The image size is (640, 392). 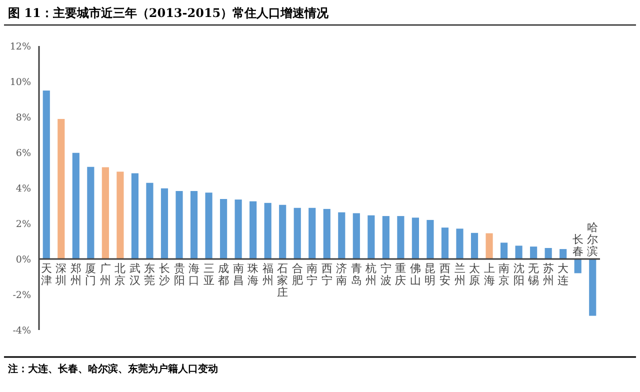 I want to click on x-tick-label: 沈阳, so click(x=518, y=274).